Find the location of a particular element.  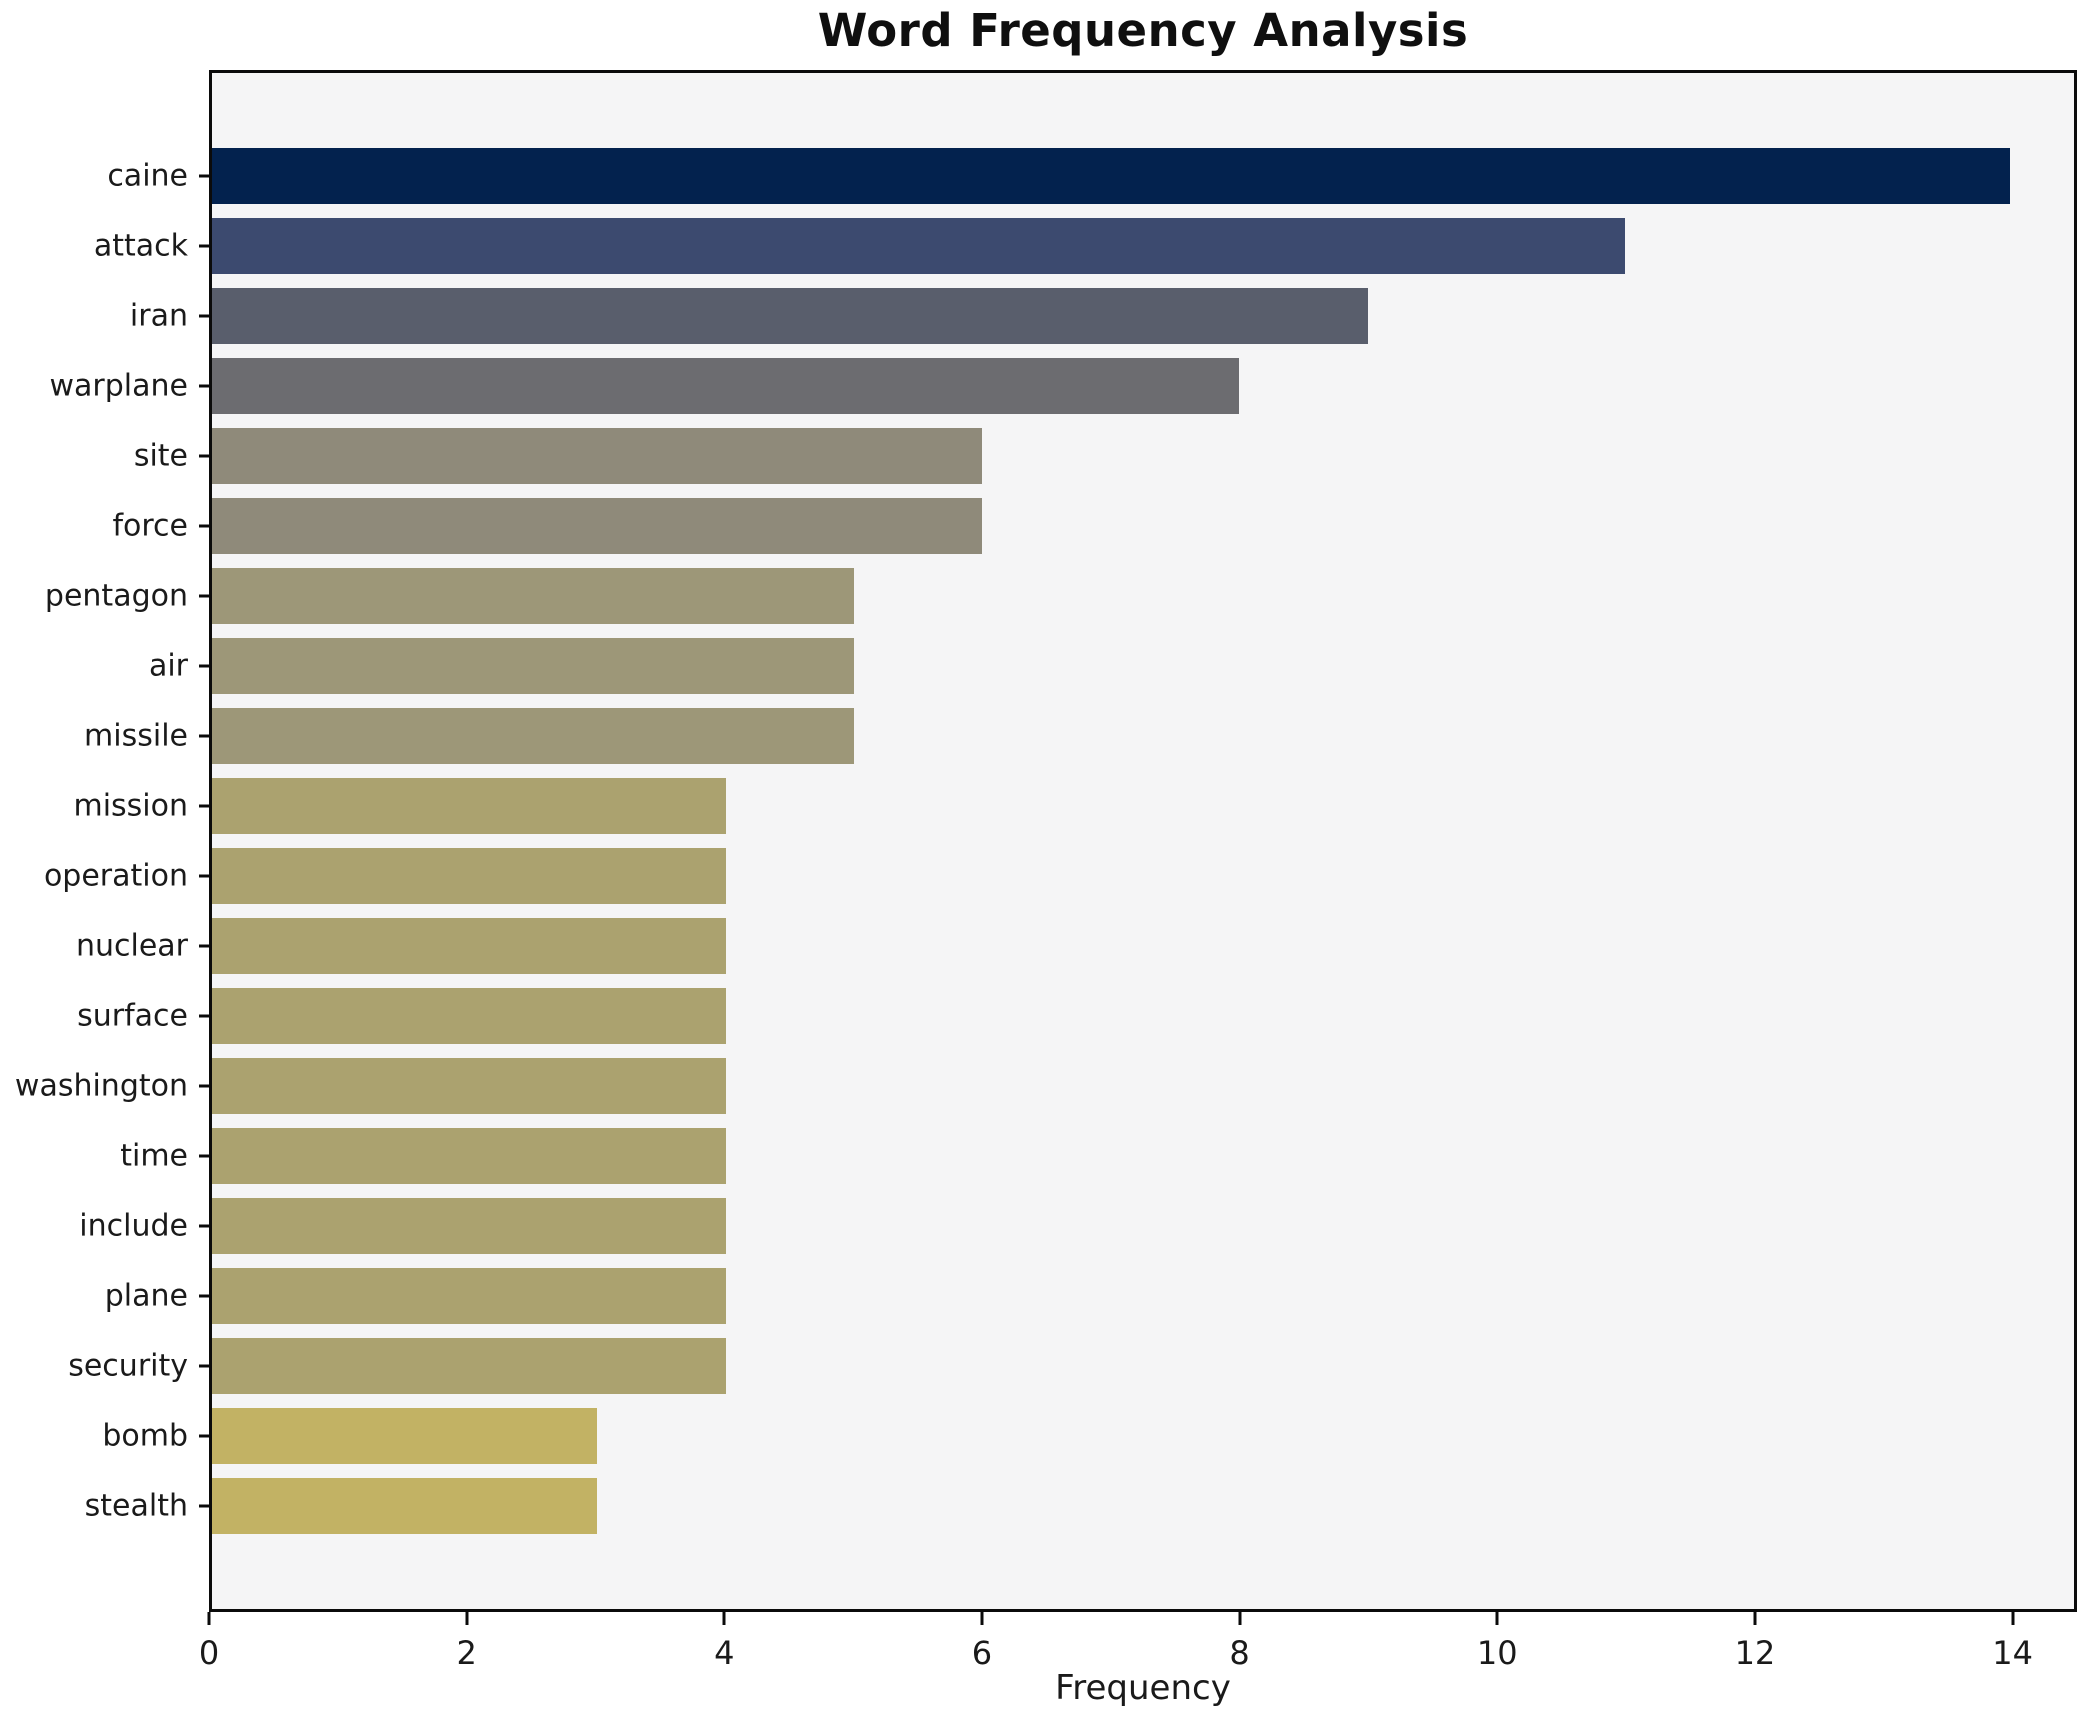

x-tick-label-14: 14 is located at coordinates (2012, 1653).